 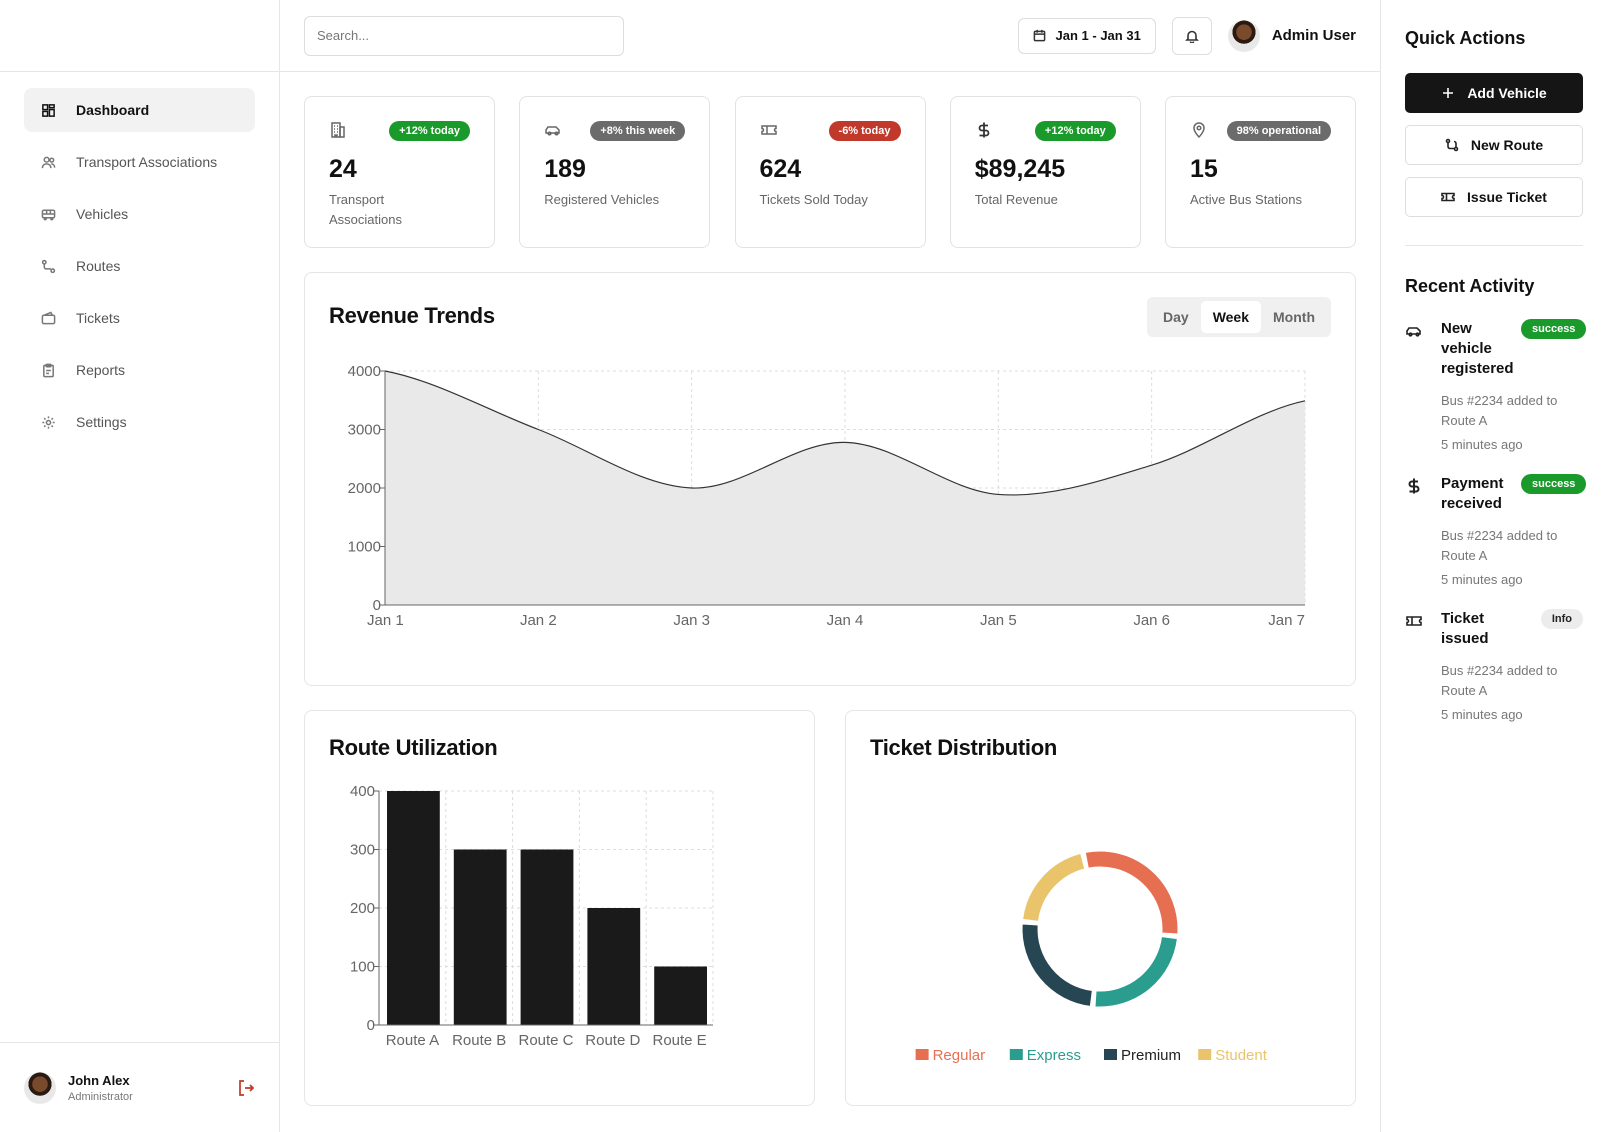 I want to click on sidebar-item-transport-associations: Transport Associations, so click(x=139, y=162).